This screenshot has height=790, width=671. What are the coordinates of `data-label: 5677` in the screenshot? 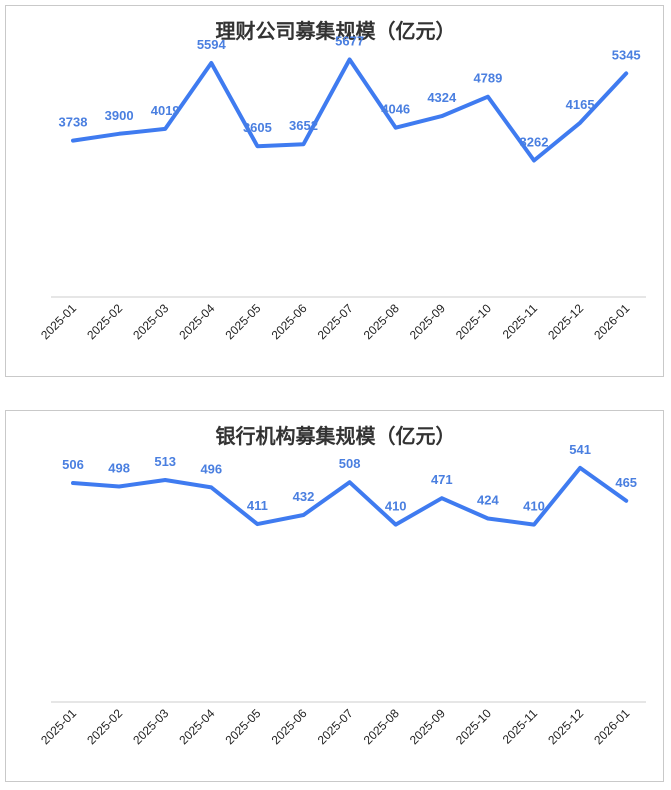 It's located at (349, 41).